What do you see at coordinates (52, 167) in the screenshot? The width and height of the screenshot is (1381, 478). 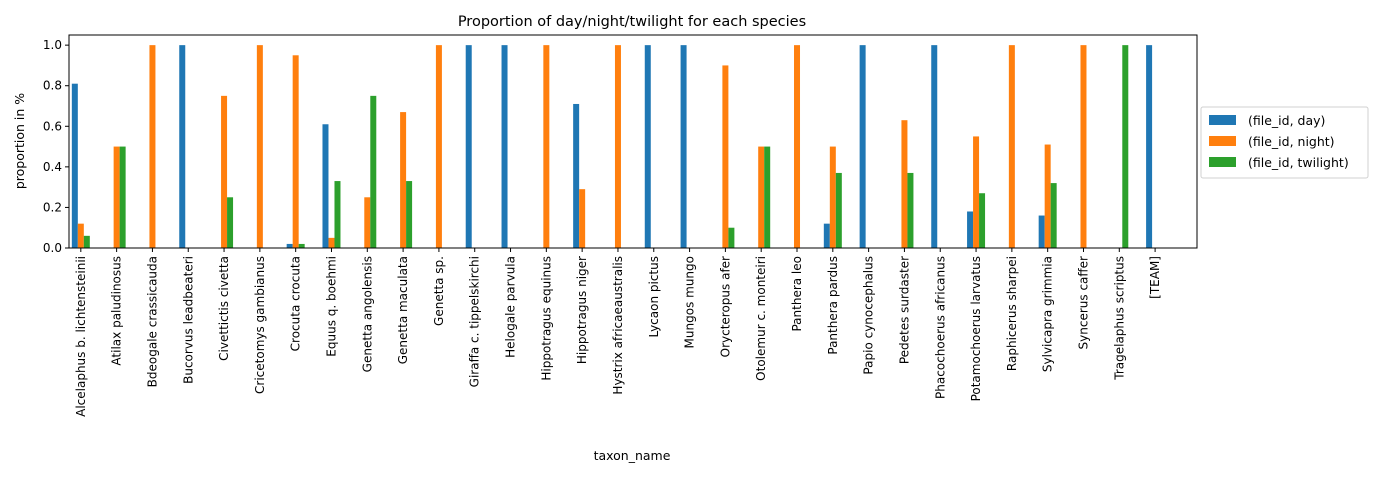 I see `y-tick-label: 0.4` at bounding box center [52, 167].